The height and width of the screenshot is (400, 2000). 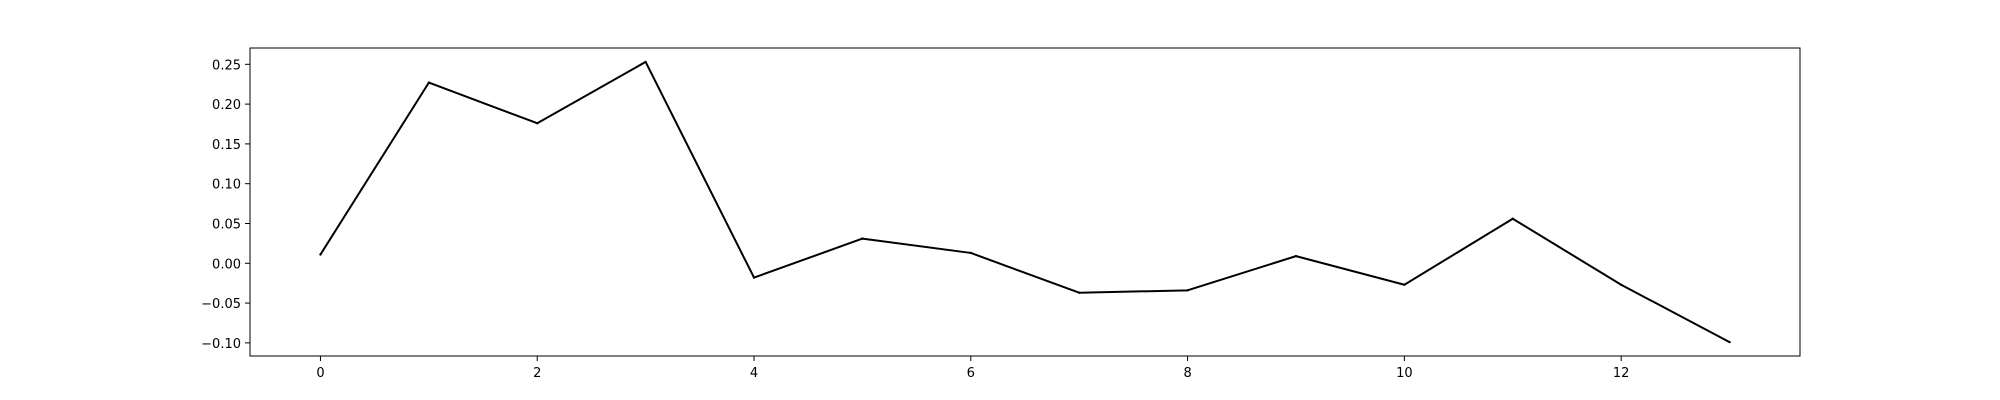 What do you see at coordinates (320, 373) in the screenshot?
I see `x-tick-label: 0` at bounding box center [320, 373].